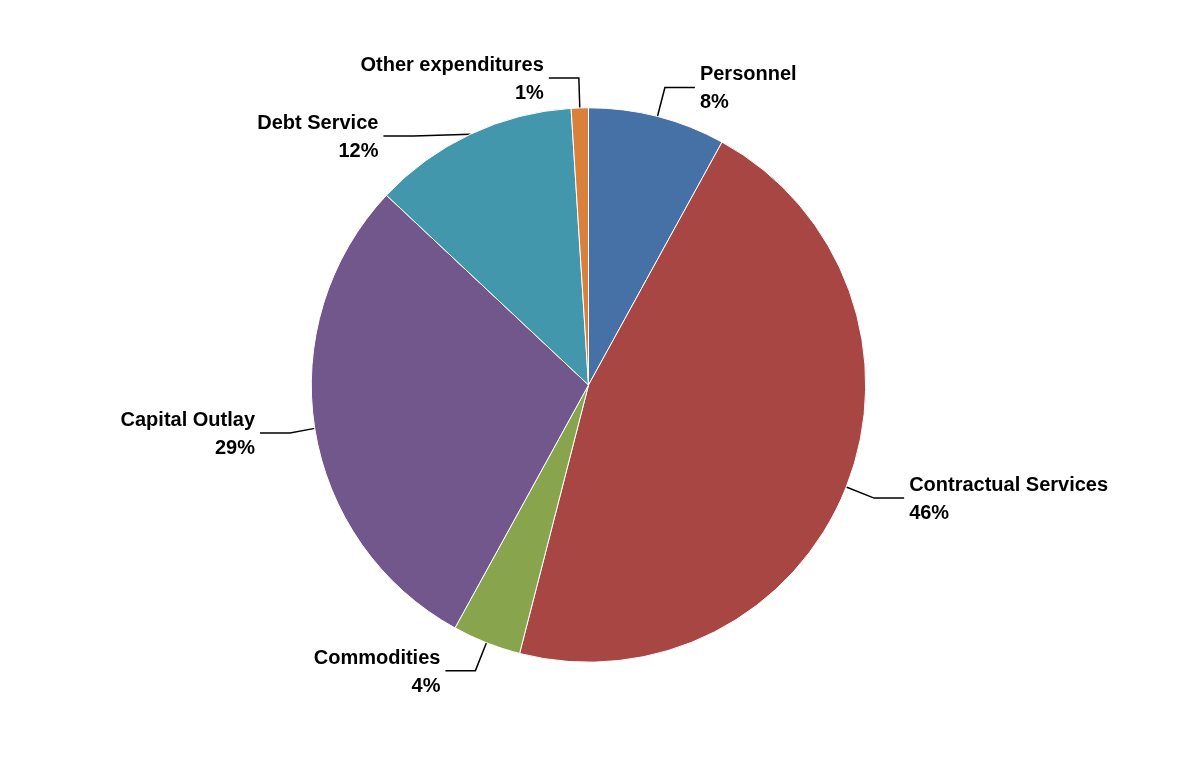 The width and height of the screenshot is (1177, 770). Describe the element at coordinates (318, 121) in the screenshot. I see `slice-label: Debt Service` at that location.